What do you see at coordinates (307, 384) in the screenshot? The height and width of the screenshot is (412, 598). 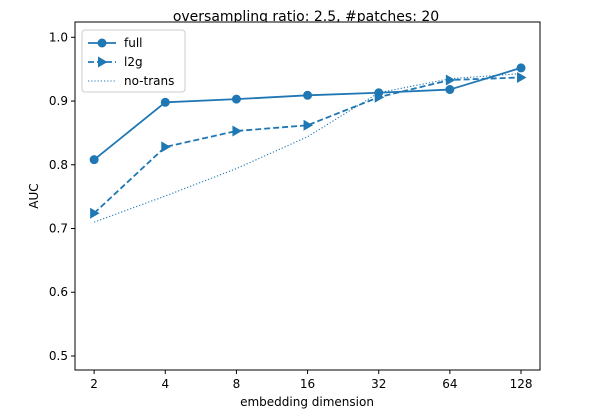 I see `x-tick-label: 16` at bounding box center [307, 384].